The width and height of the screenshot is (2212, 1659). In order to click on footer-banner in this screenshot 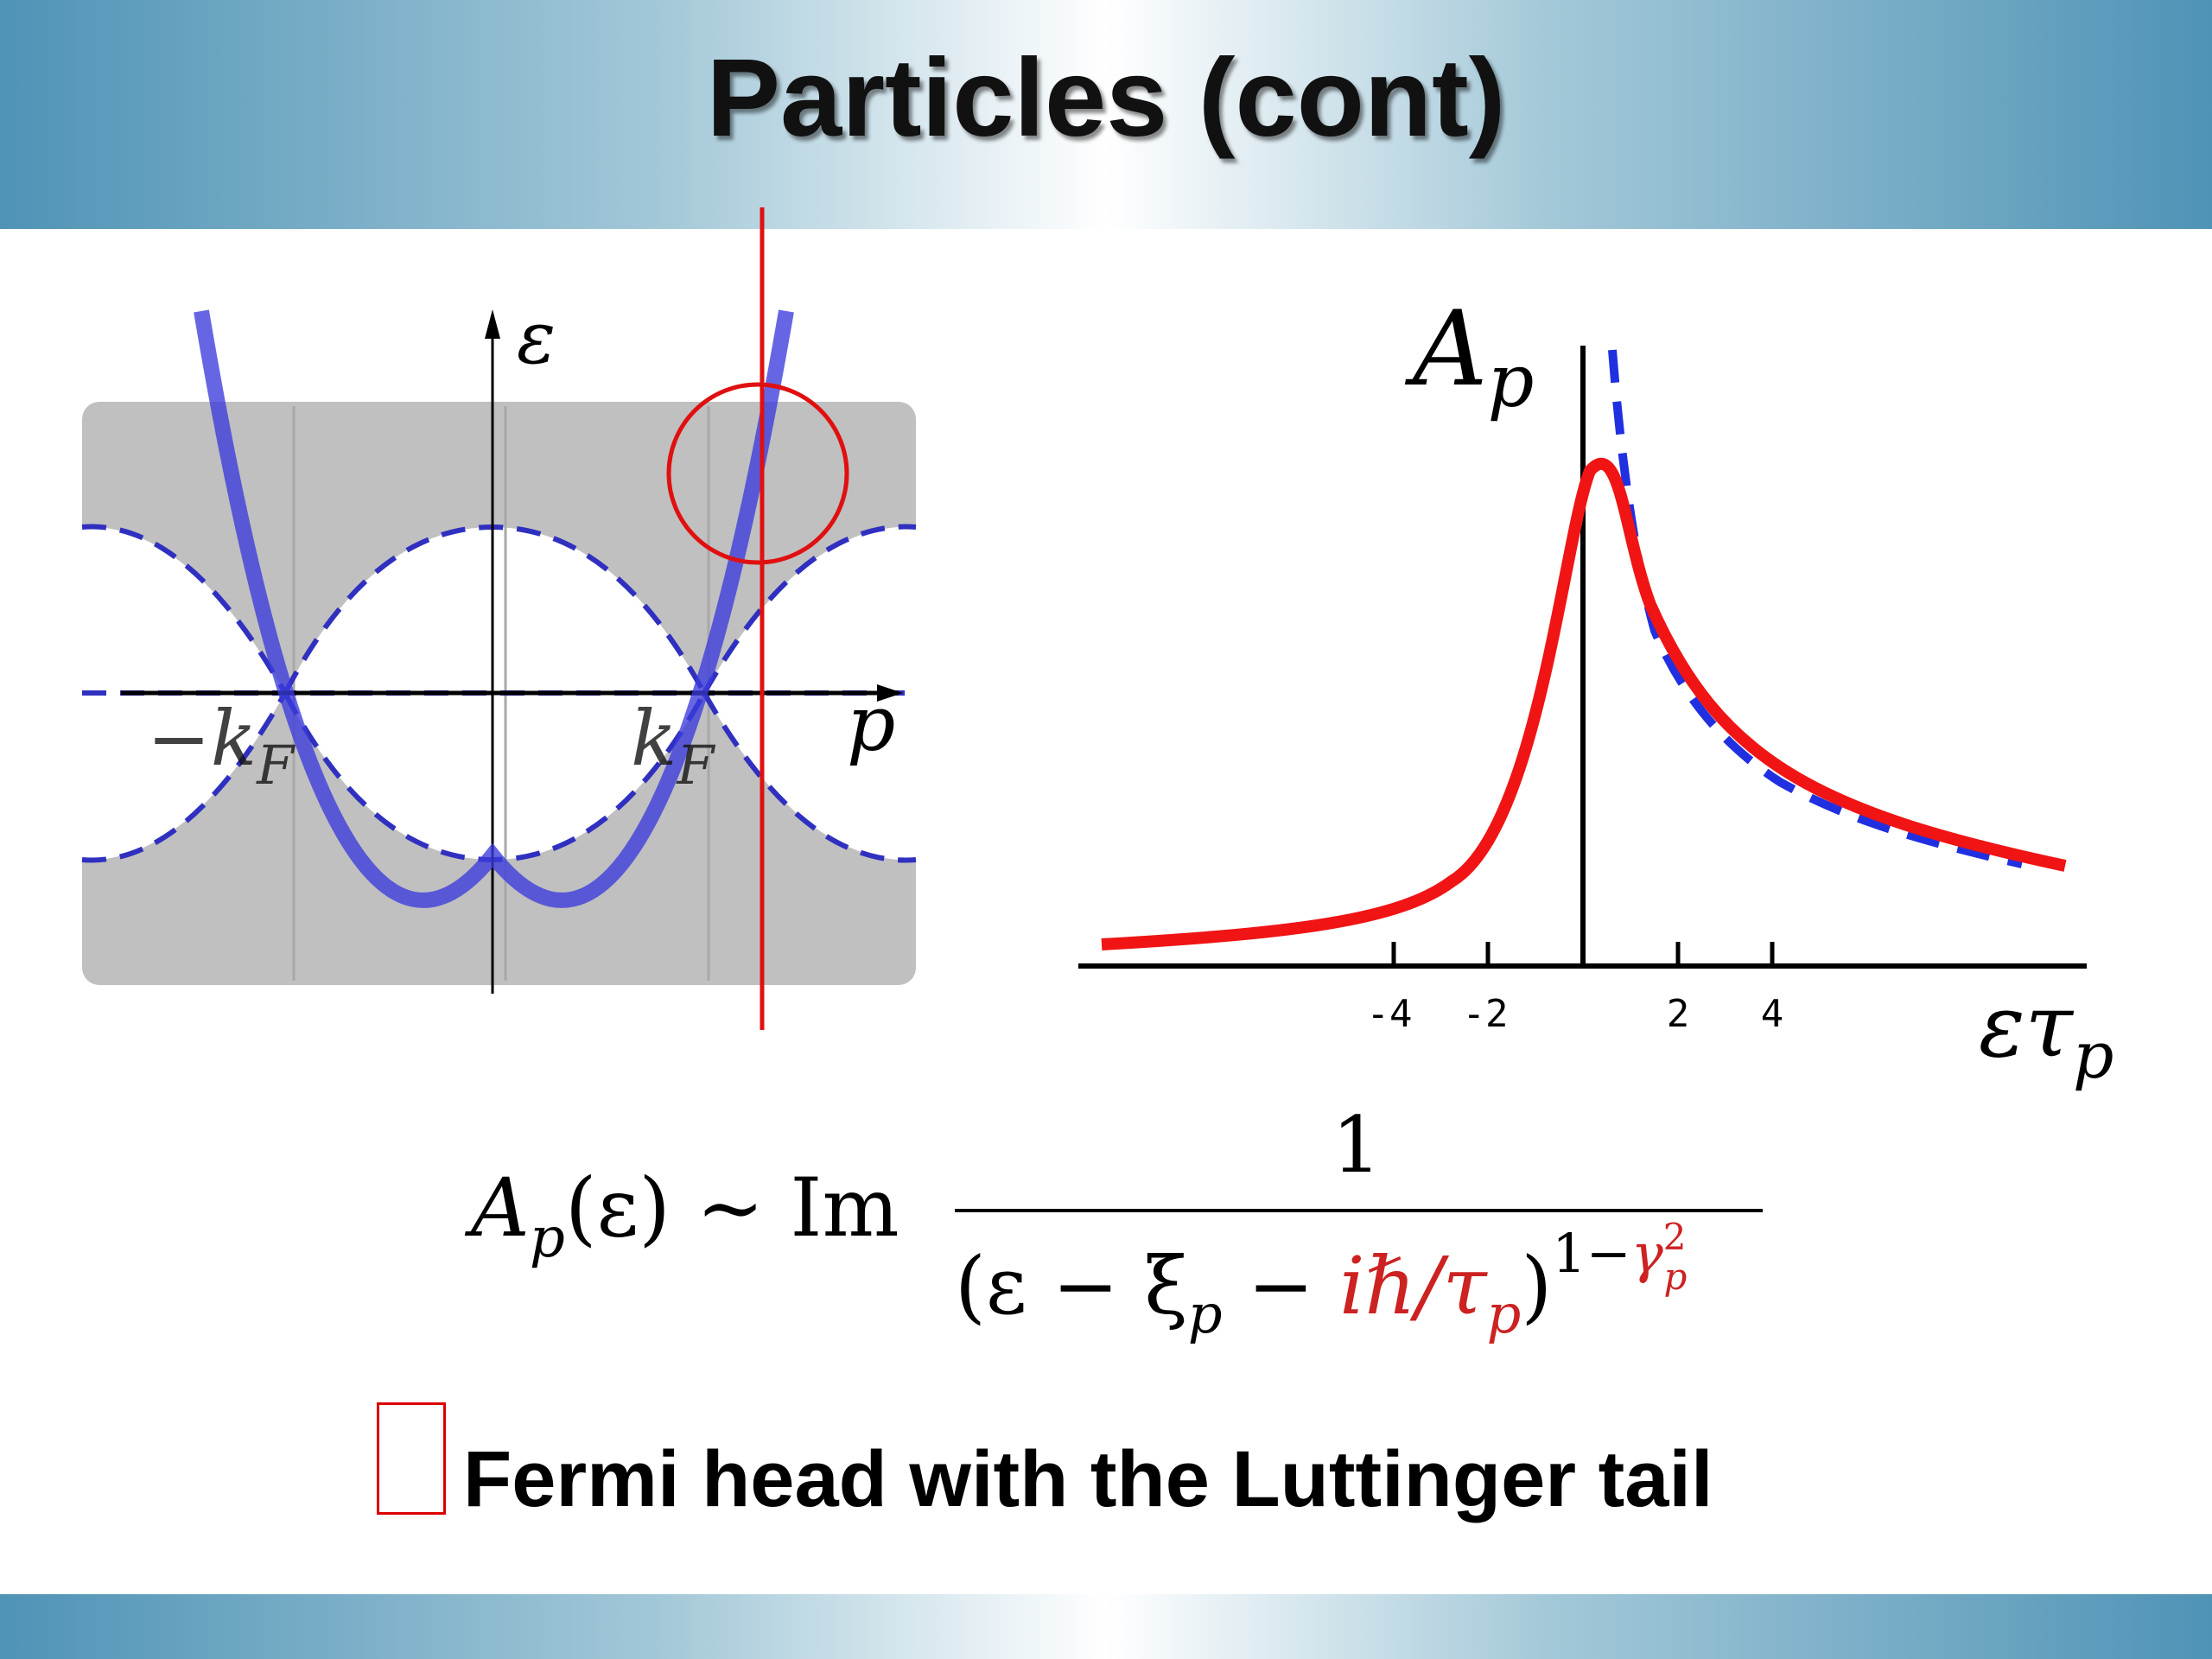, I will do `click(1106, 1626)`.